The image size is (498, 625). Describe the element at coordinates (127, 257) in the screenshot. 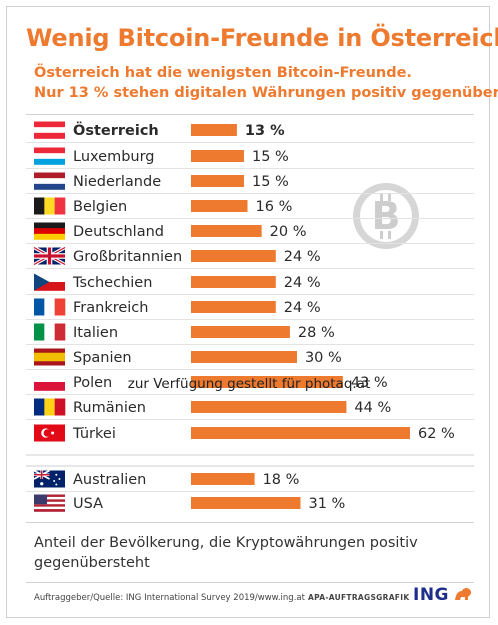

I see `category-label: Großbritannien` at that location.